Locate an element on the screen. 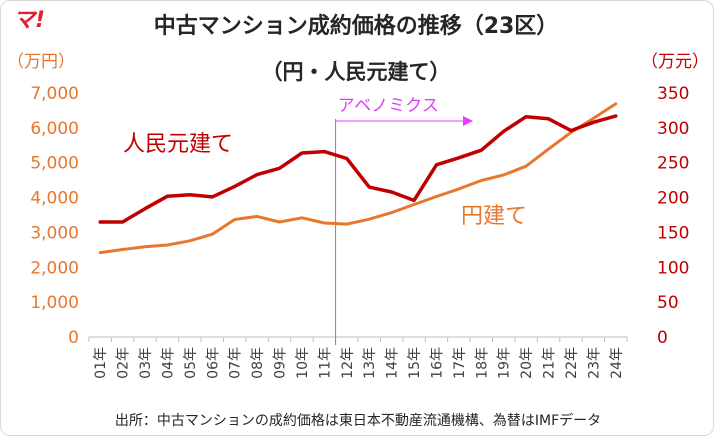  x-tick-label: 20年 is located at coordinates (527, 363).